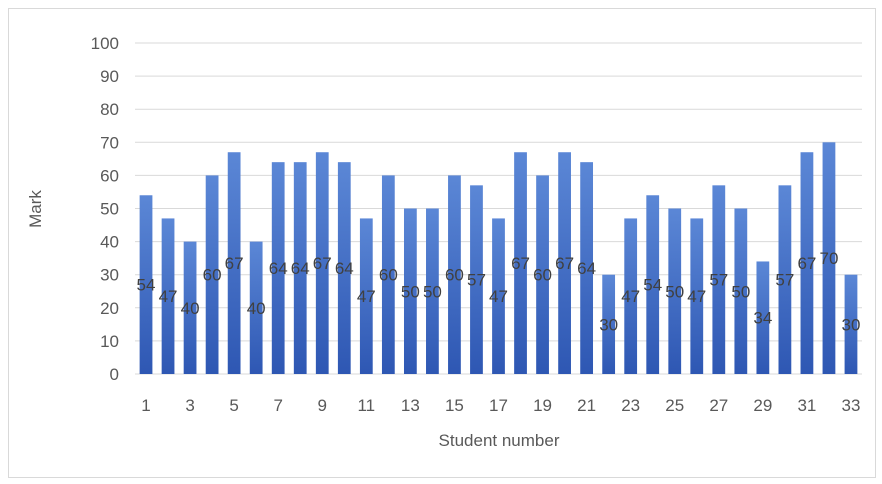  Describe the element at coordinates (233, 405) in the screenshot. I see `x-tick-label: 5` at that location.